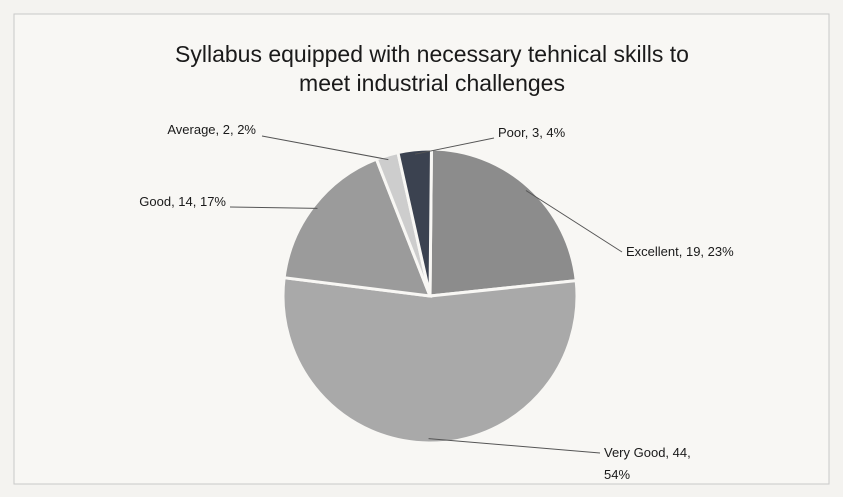 The width and height of the screenshot is (843, 497). I want to click on data-label: Average, 2, 2%, so click(211, 129).